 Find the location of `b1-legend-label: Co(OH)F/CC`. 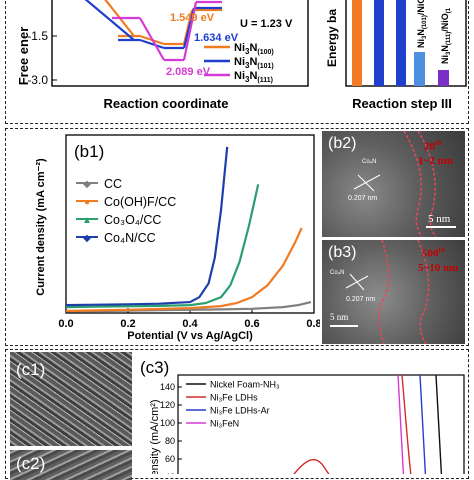

b1-legend-label: Co(OH)F/CC is located at coordinates (140, 202).